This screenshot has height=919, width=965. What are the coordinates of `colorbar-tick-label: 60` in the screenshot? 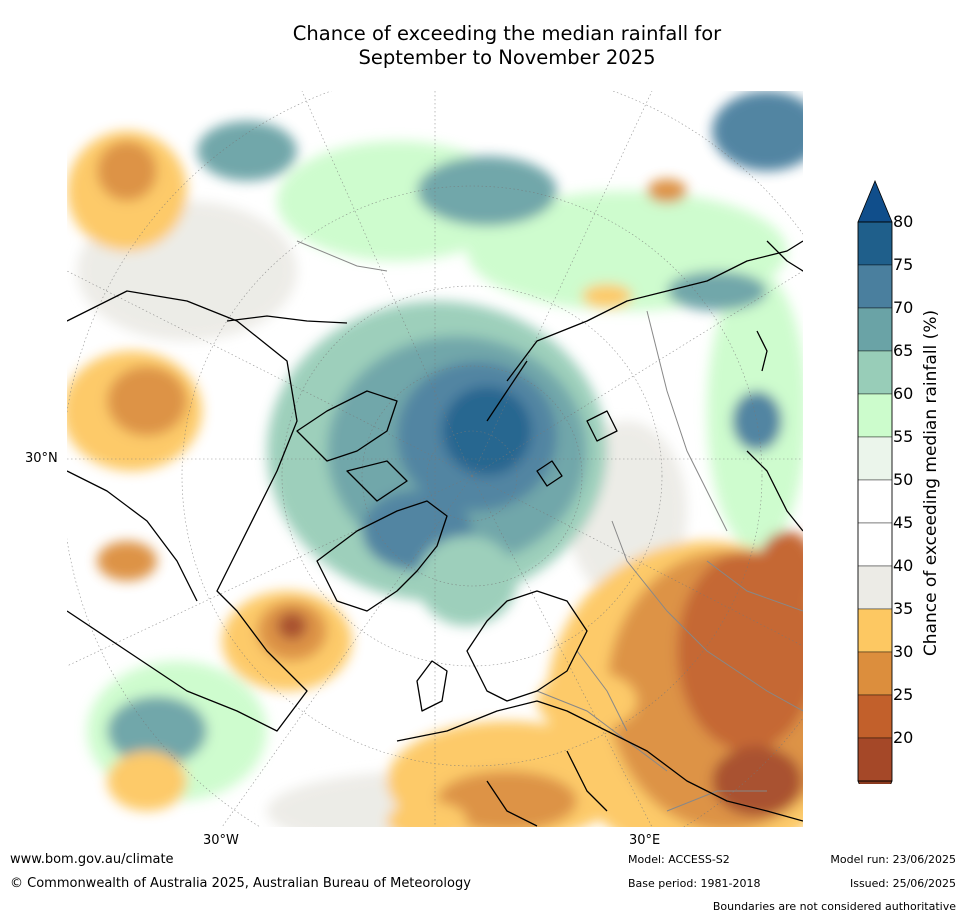 It's located at (903, 393).